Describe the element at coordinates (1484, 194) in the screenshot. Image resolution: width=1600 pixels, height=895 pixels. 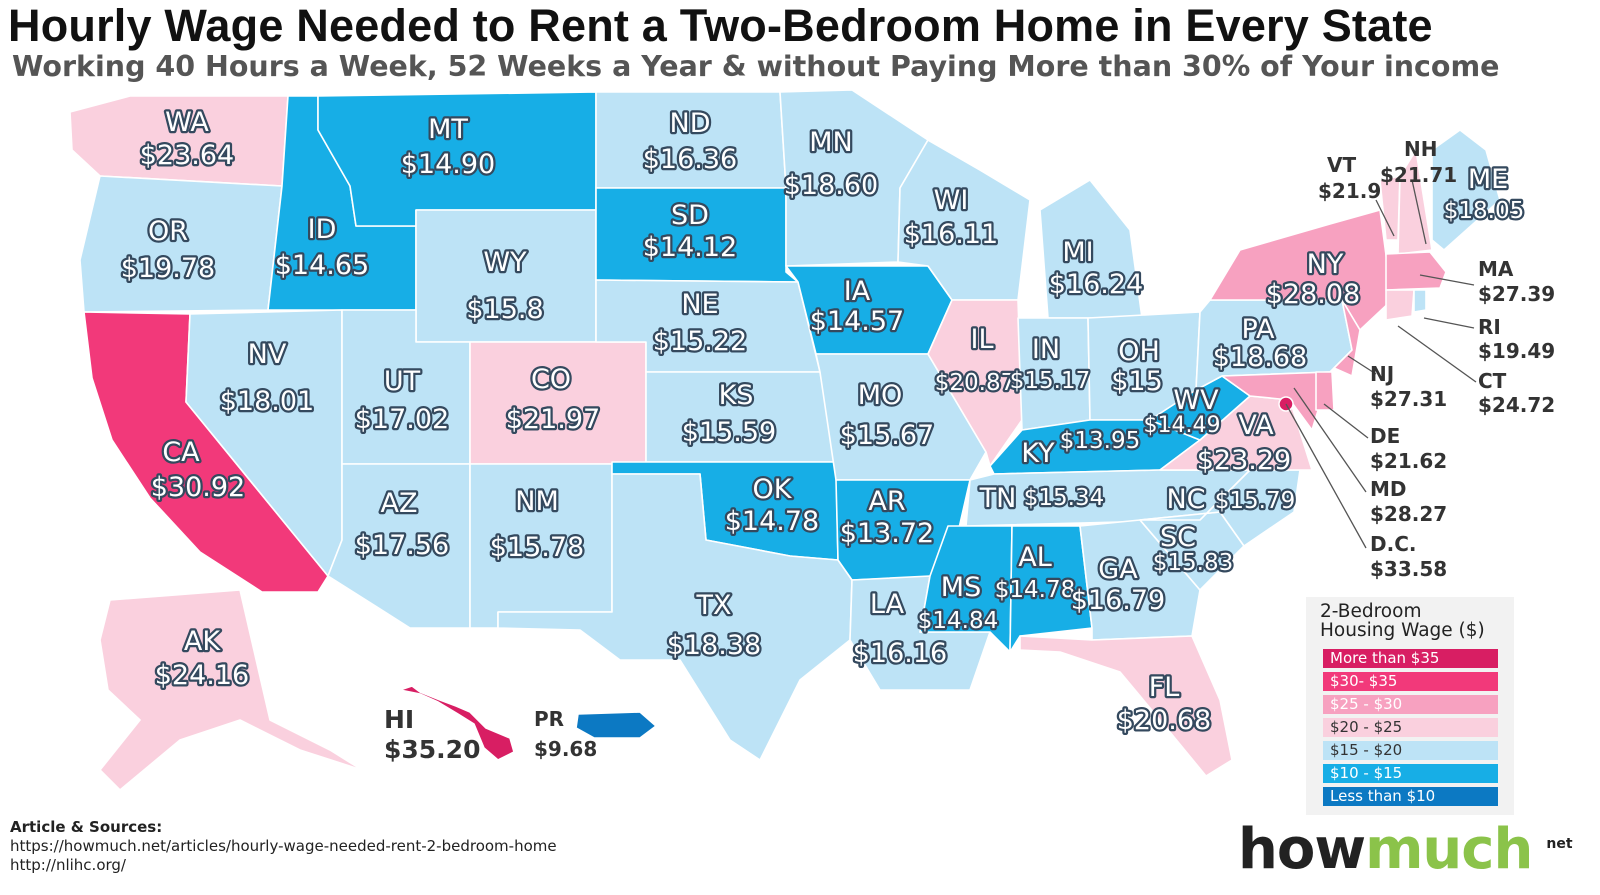
I see `label-me: ME $18.05` at that location.